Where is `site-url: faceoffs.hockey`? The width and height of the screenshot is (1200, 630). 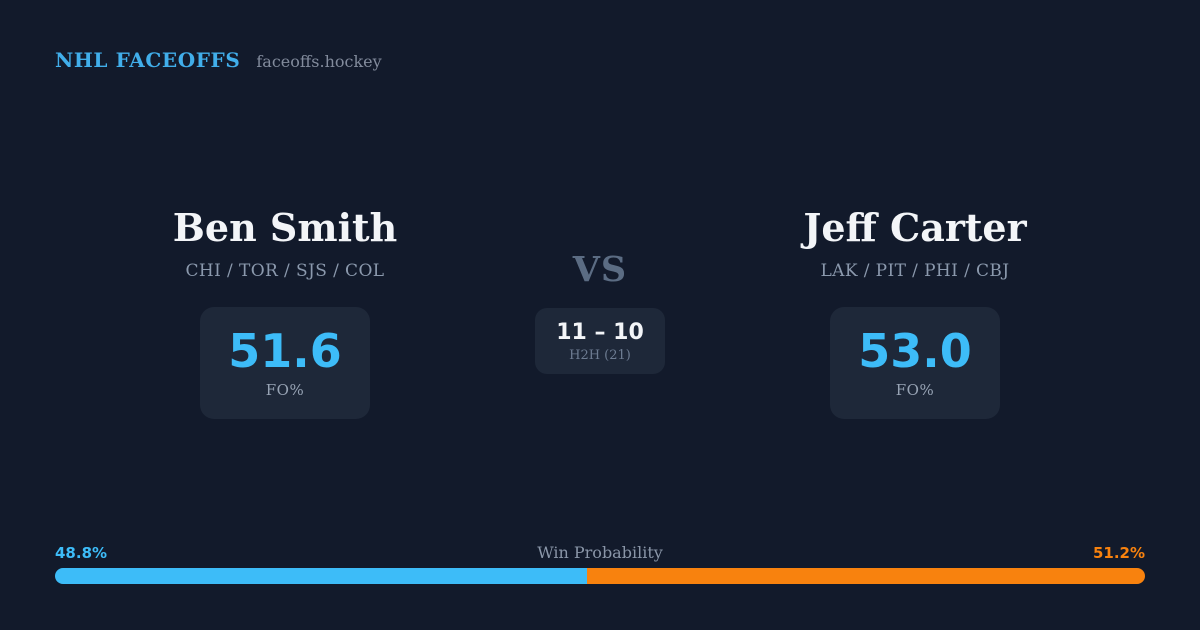 site-url: faceoffs.hockey is located at coordinates (319, 61).